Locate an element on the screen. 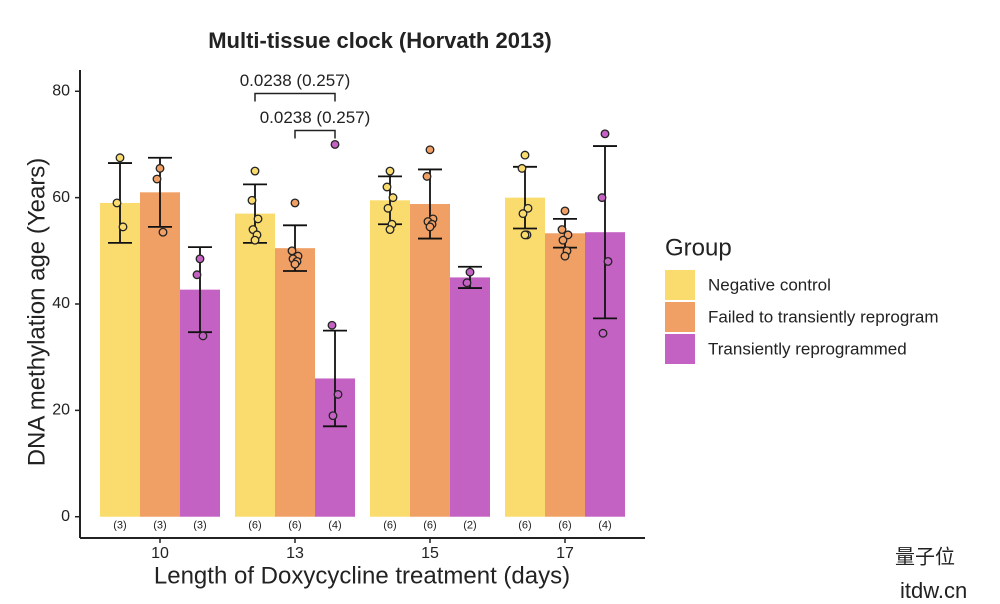  y-axis-label: DNA methylation age (Years) is located at coordinates (36, 312).